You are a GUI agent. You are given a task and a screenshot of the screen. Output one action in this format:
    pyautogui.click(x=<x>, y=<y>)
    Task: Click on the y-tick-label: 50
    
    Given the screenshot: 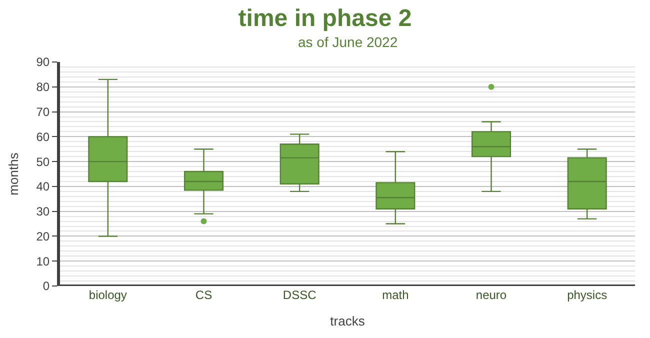 What is the action you would take?
    pyautogui.click(x=43, y=161)
    